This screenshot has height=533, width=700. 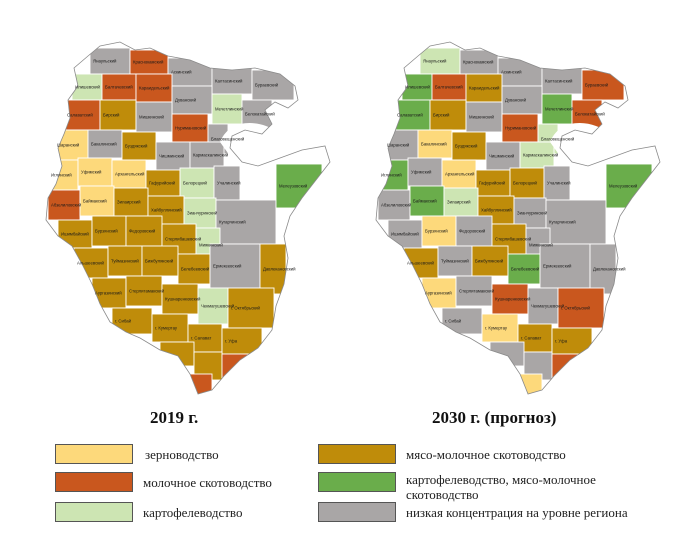 What do you see at coordinates (193, 512) in the screenshot?
I see `legend-label-potato: картофелеводство` at bounding box center [193, 512].